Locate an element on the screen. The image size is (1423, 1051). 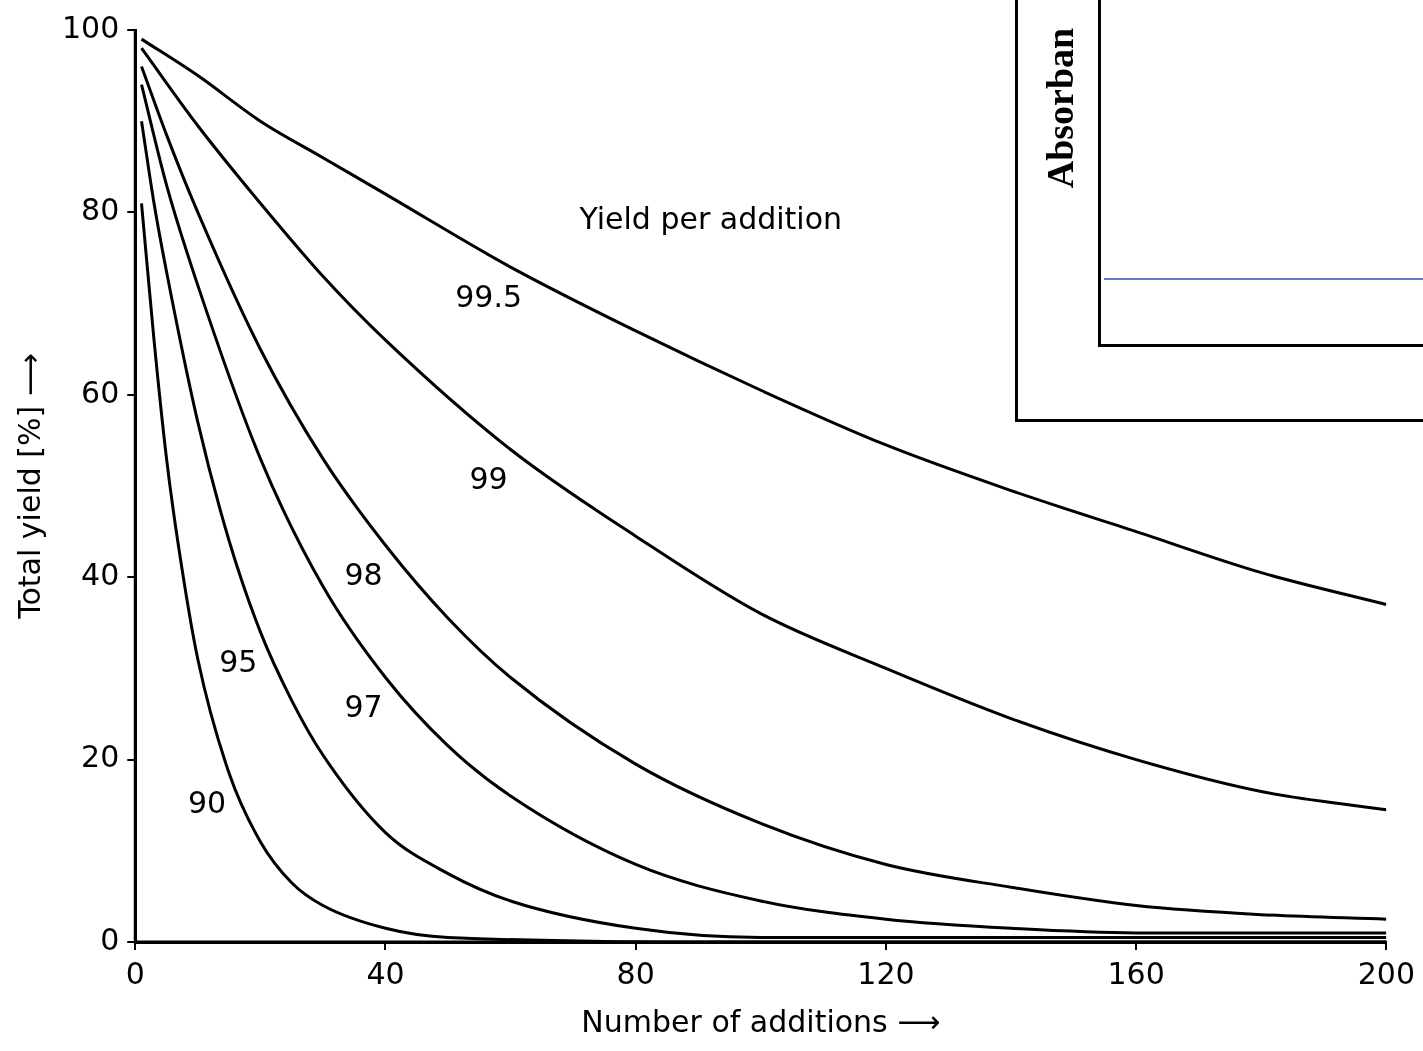
y-tick-label: 100 is located at coordinates (91, 27).